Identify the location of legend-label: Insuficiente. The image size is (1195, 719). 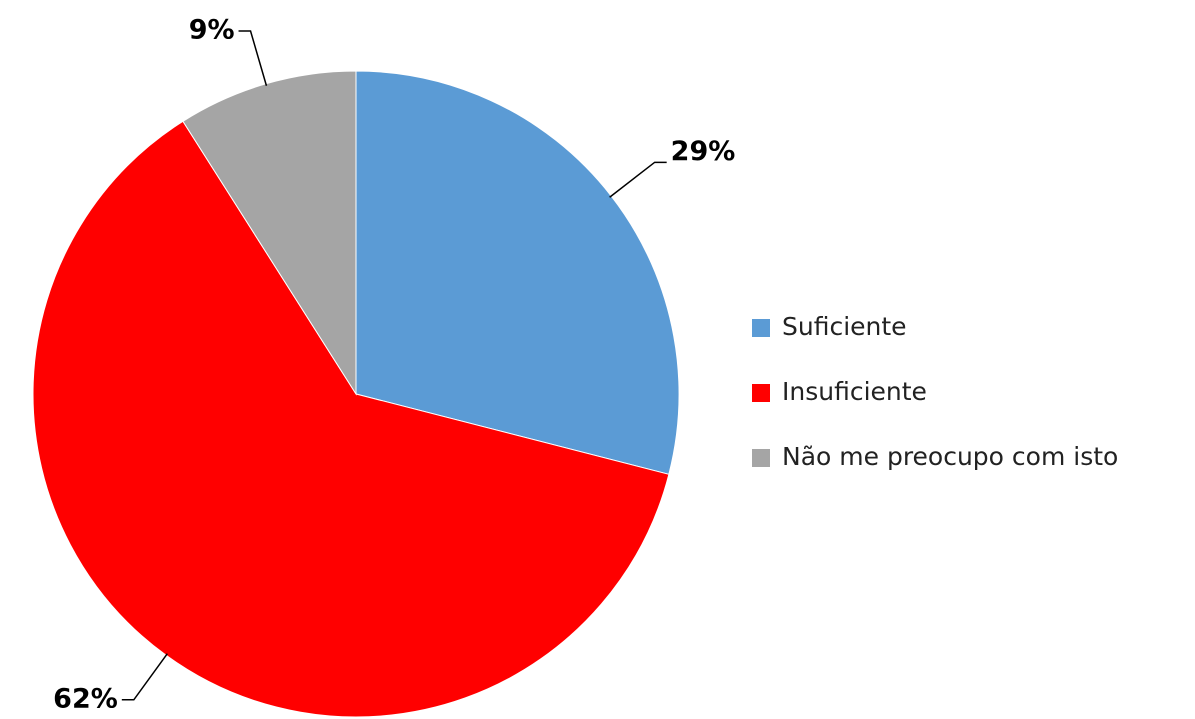
(854, 391).